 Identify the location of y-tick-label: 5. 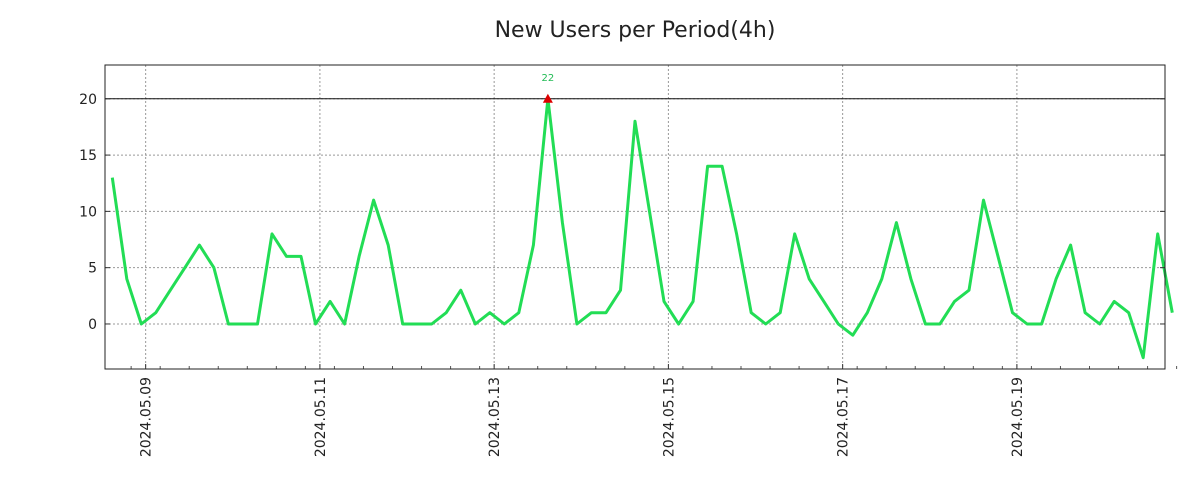
(92, 269).